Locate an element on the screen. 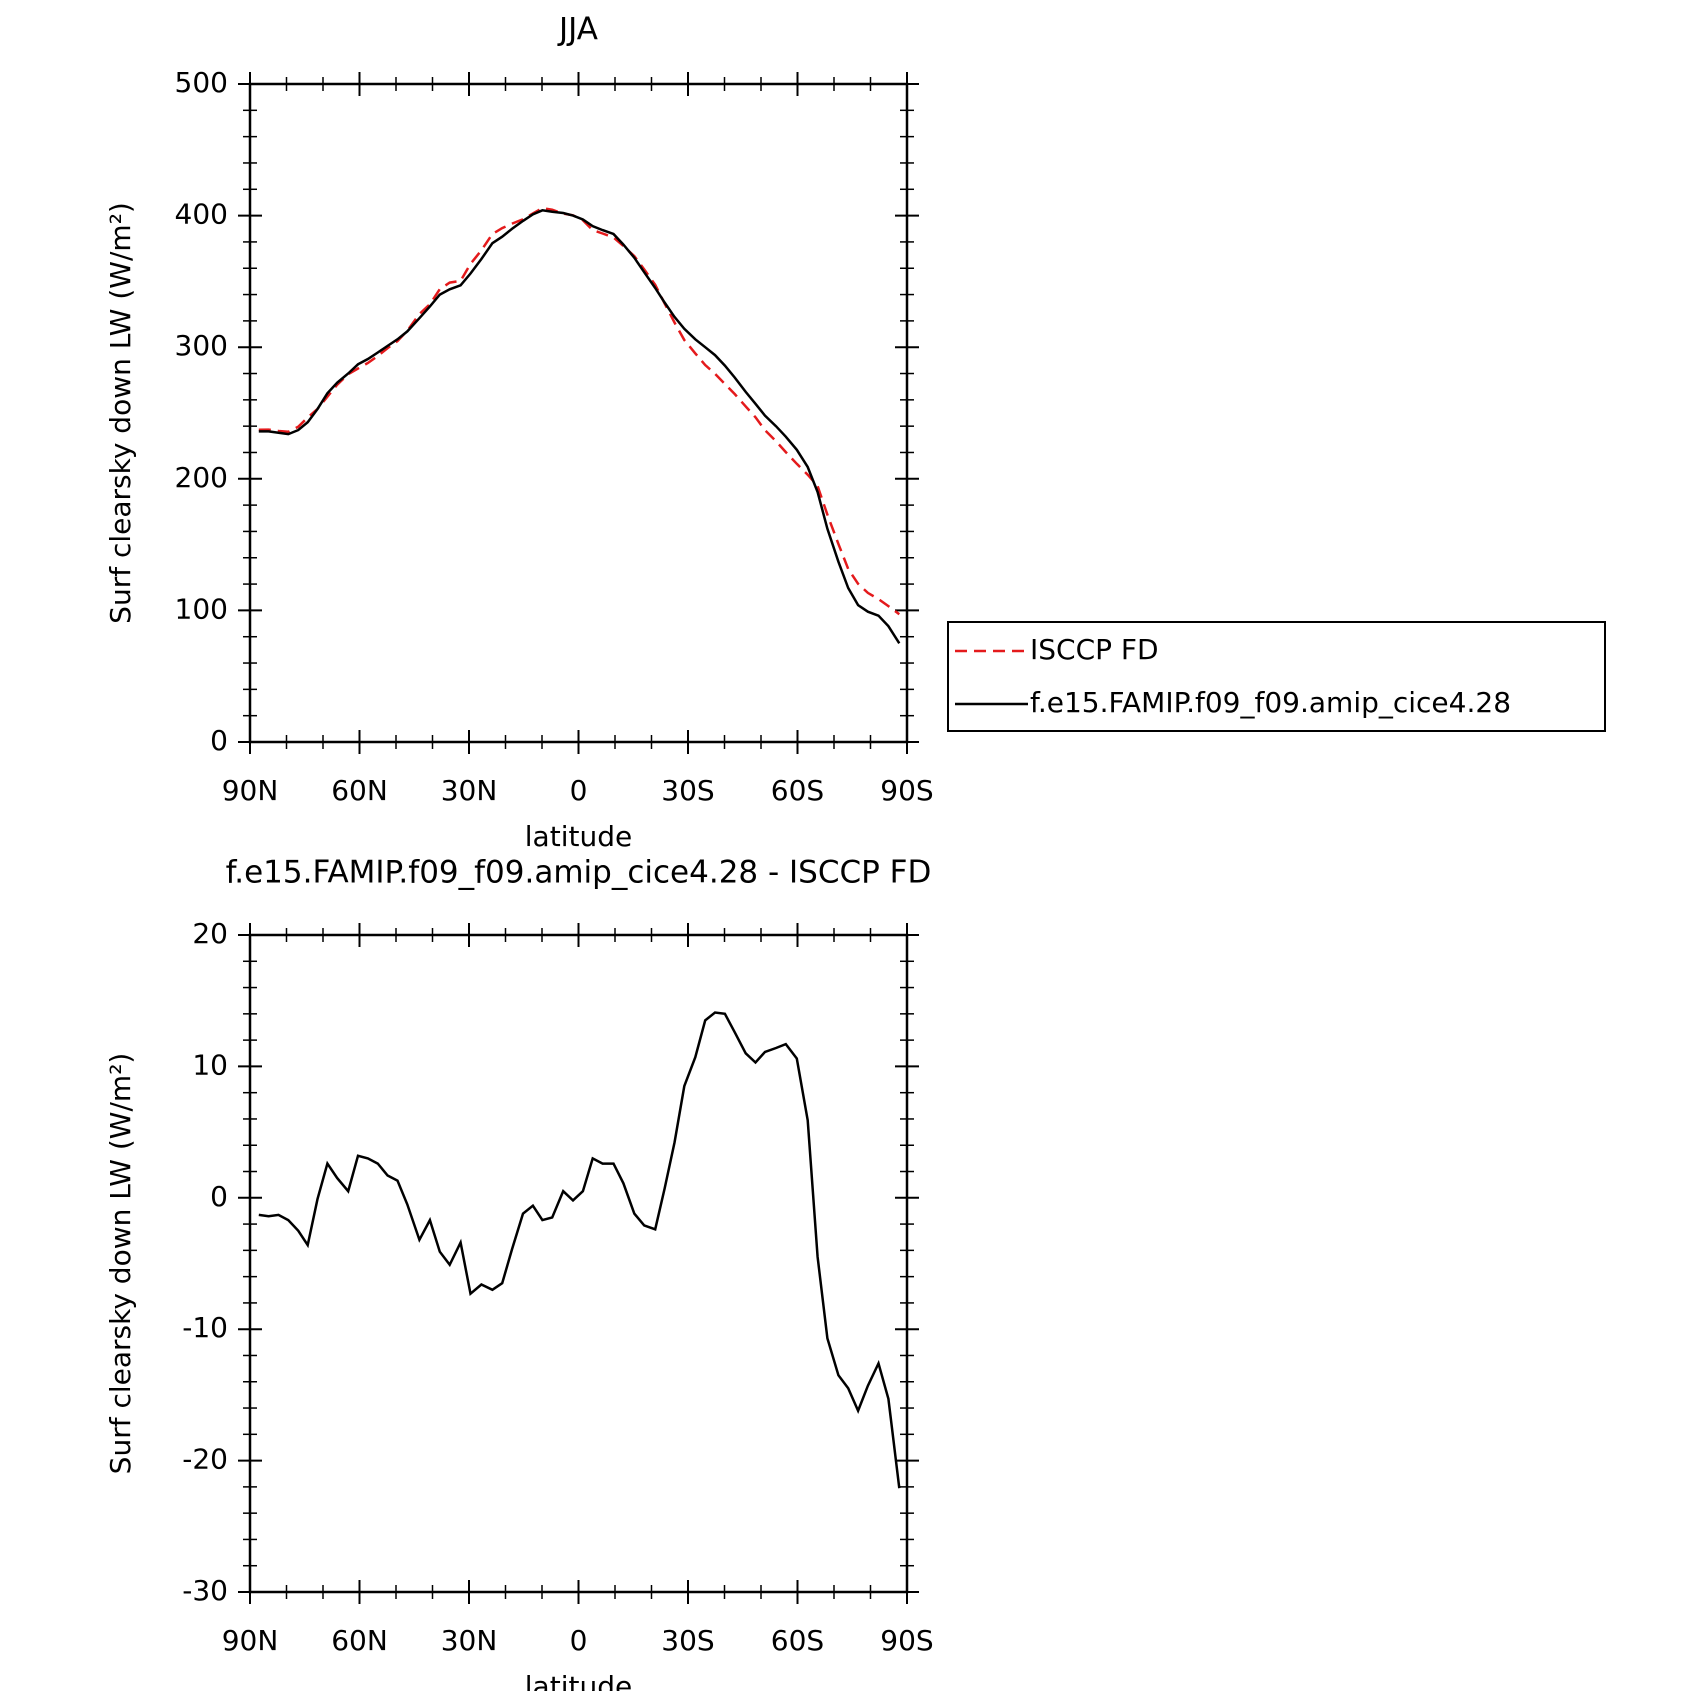 The width and height of the screenshot is (1691, 1691). legend-label: f.e15.FAMIP.f09_f09.amip_cice4.28 is located at coordinates (1270, 702).